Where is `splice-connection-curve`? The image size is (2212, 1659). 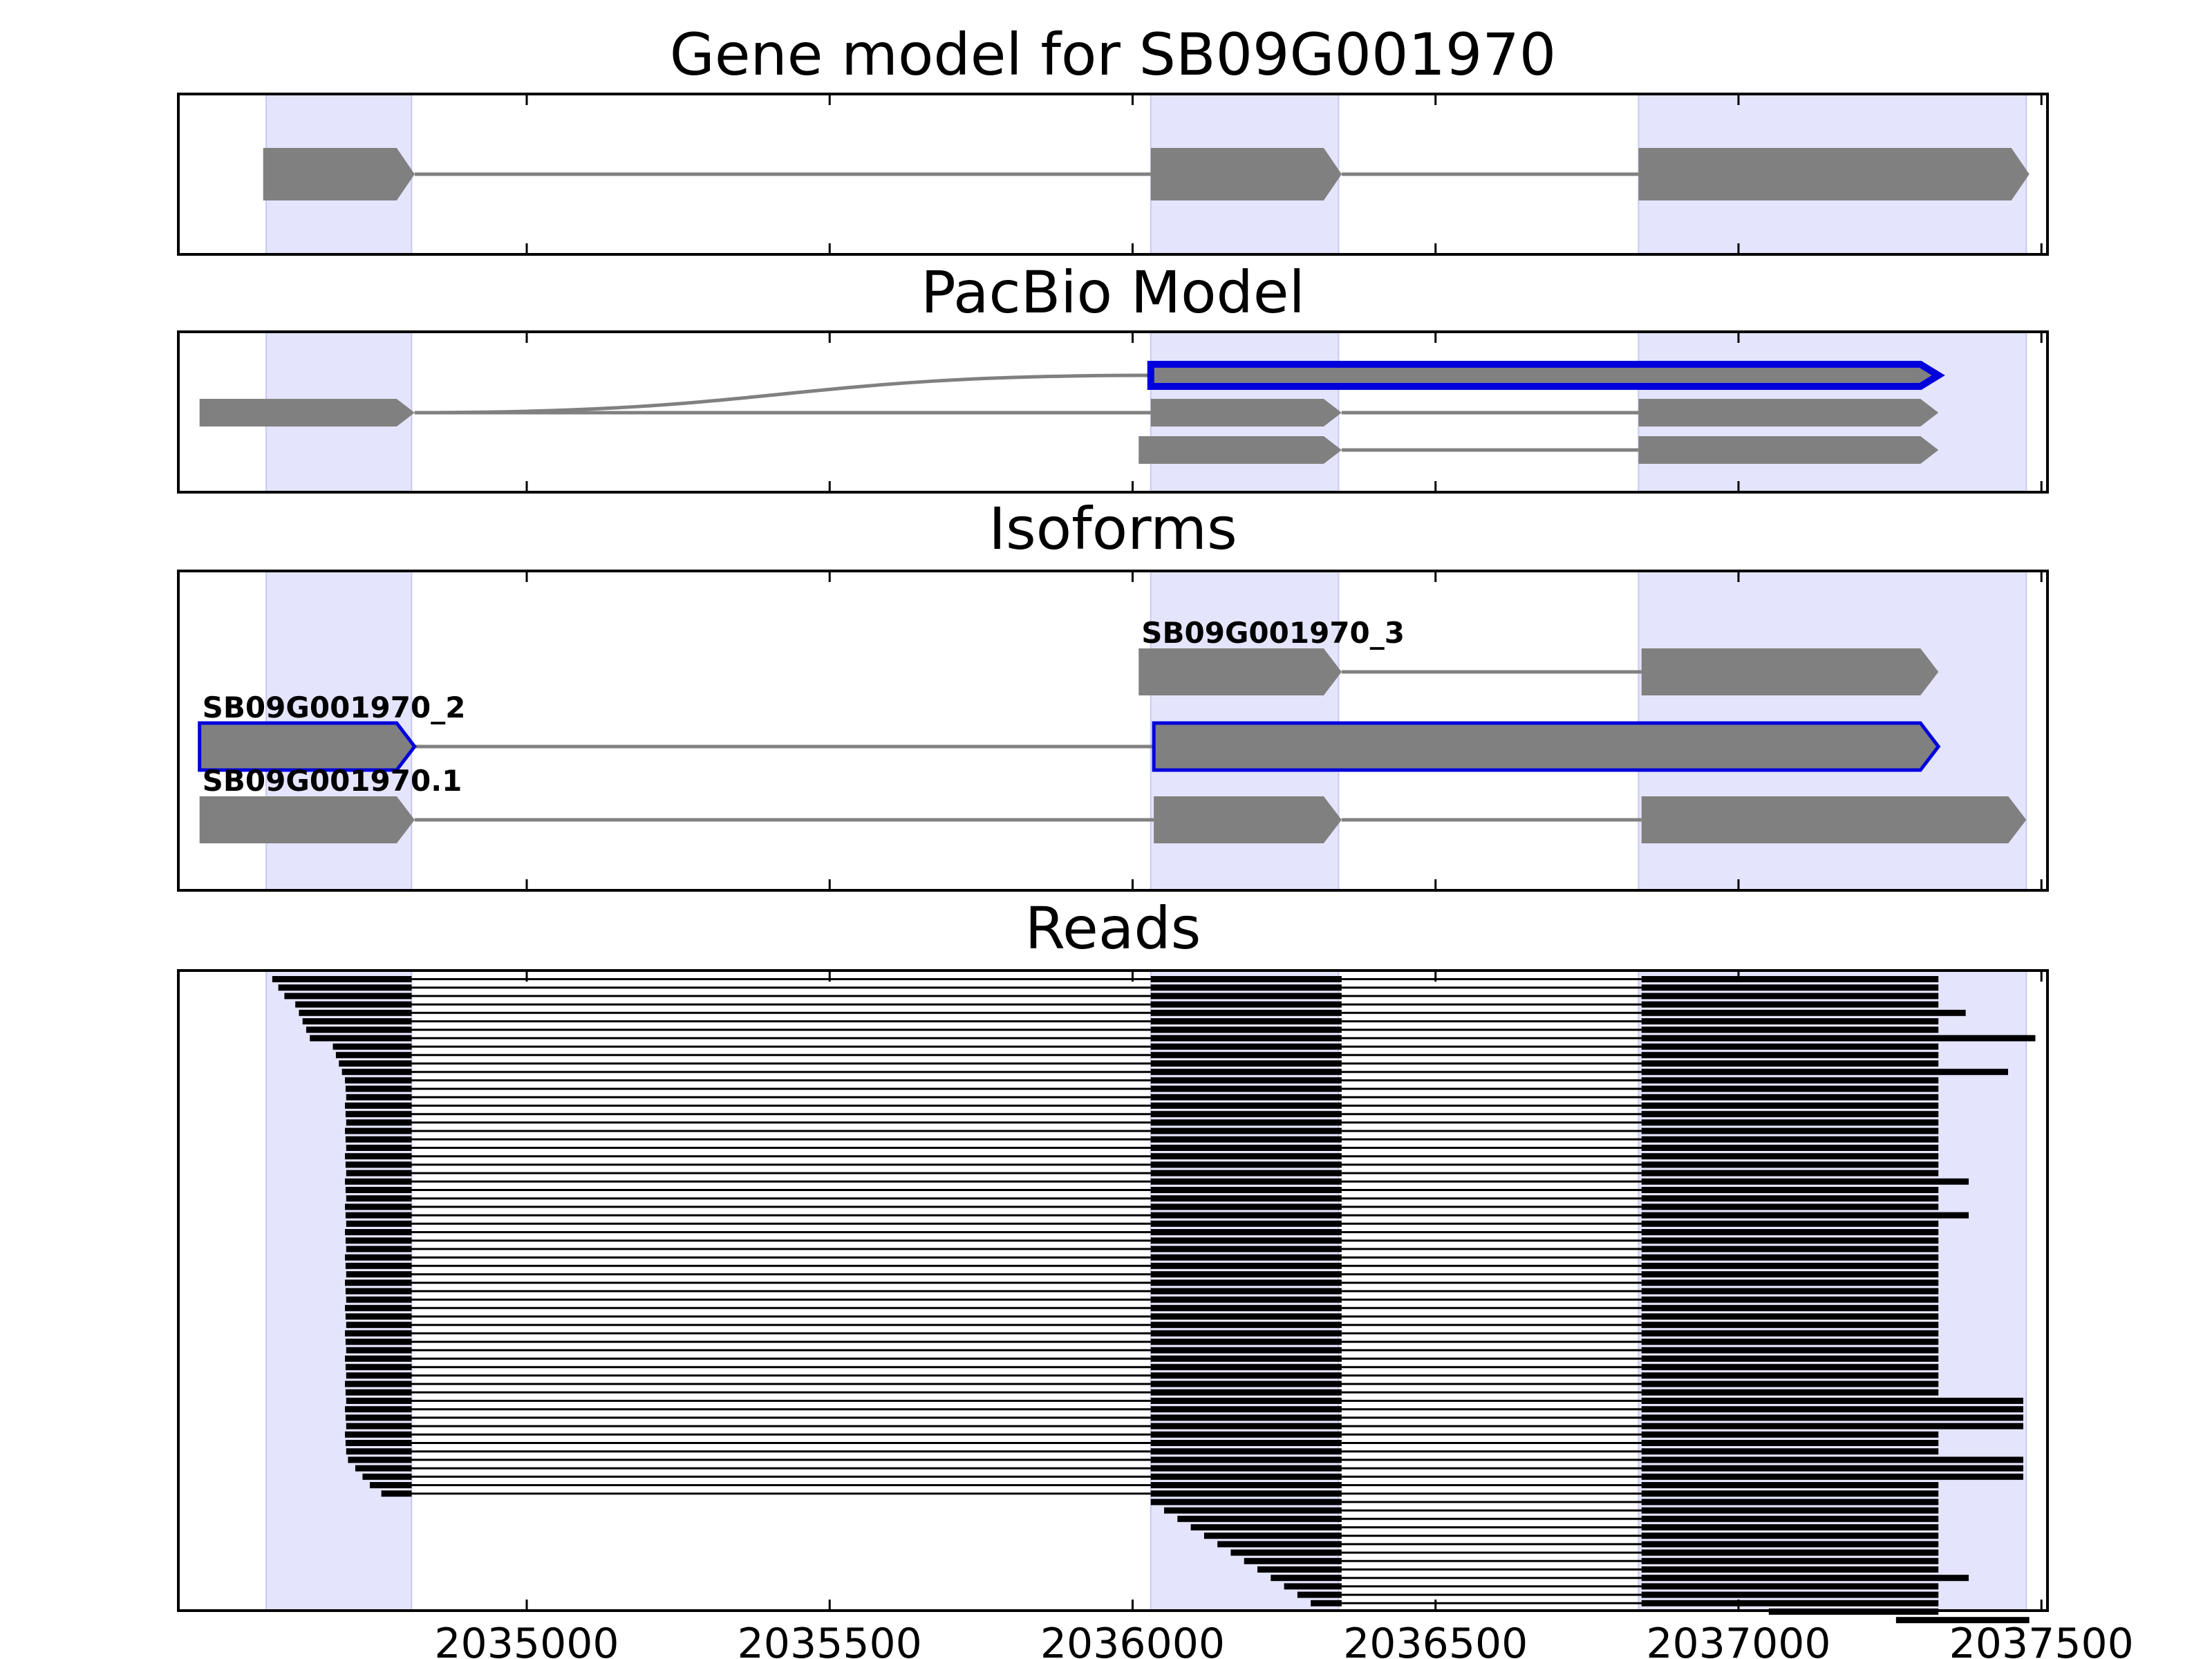
splice-connection-curve is located at coordinates (782, 394).